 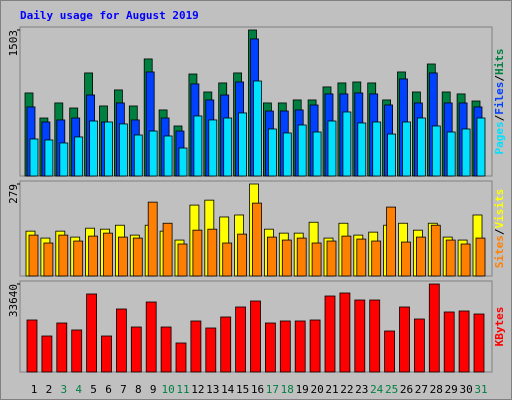 I want to click on y-tick-label: 279, so click(x=13, y=194).